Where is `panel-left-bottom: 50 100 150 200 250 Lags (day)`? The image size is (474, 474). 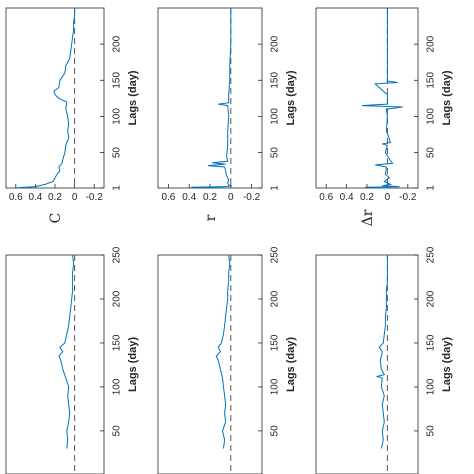 panel-left-bottom: 50 100 150 200 250 Lags (day) is located at coordinates (384, 360).